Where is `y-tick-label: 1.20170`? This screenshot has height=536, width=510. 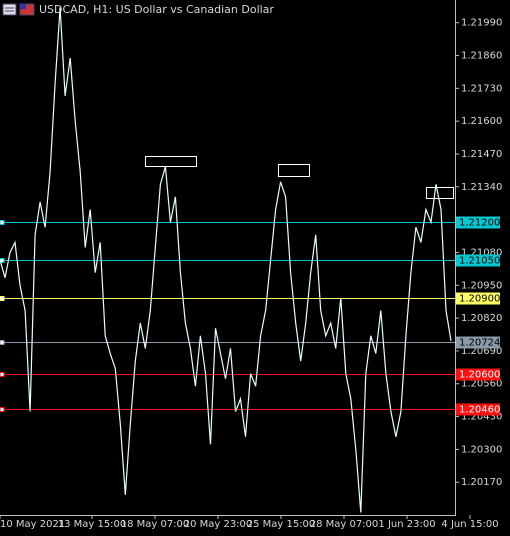
y-tick-label: 1.20170 is located at coordinates (481, 482).